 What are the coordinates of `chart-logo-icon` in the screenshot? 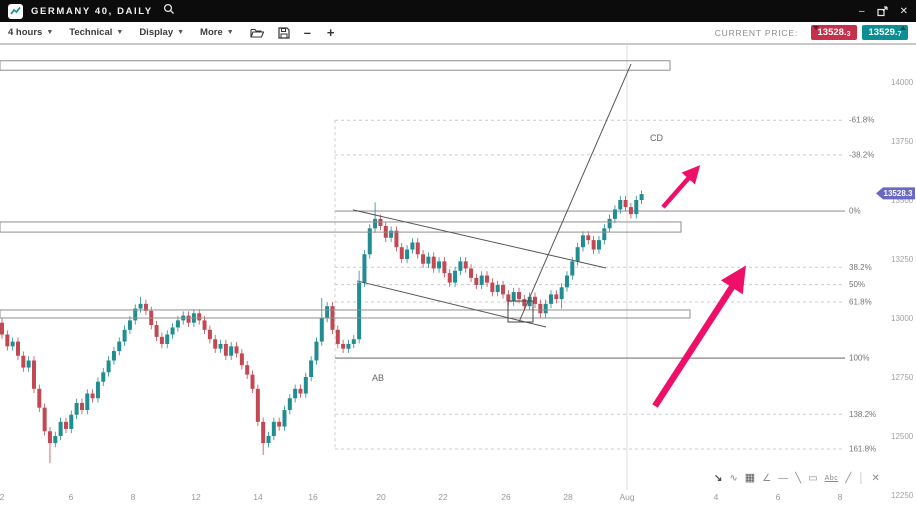 It's located at (15, 11).